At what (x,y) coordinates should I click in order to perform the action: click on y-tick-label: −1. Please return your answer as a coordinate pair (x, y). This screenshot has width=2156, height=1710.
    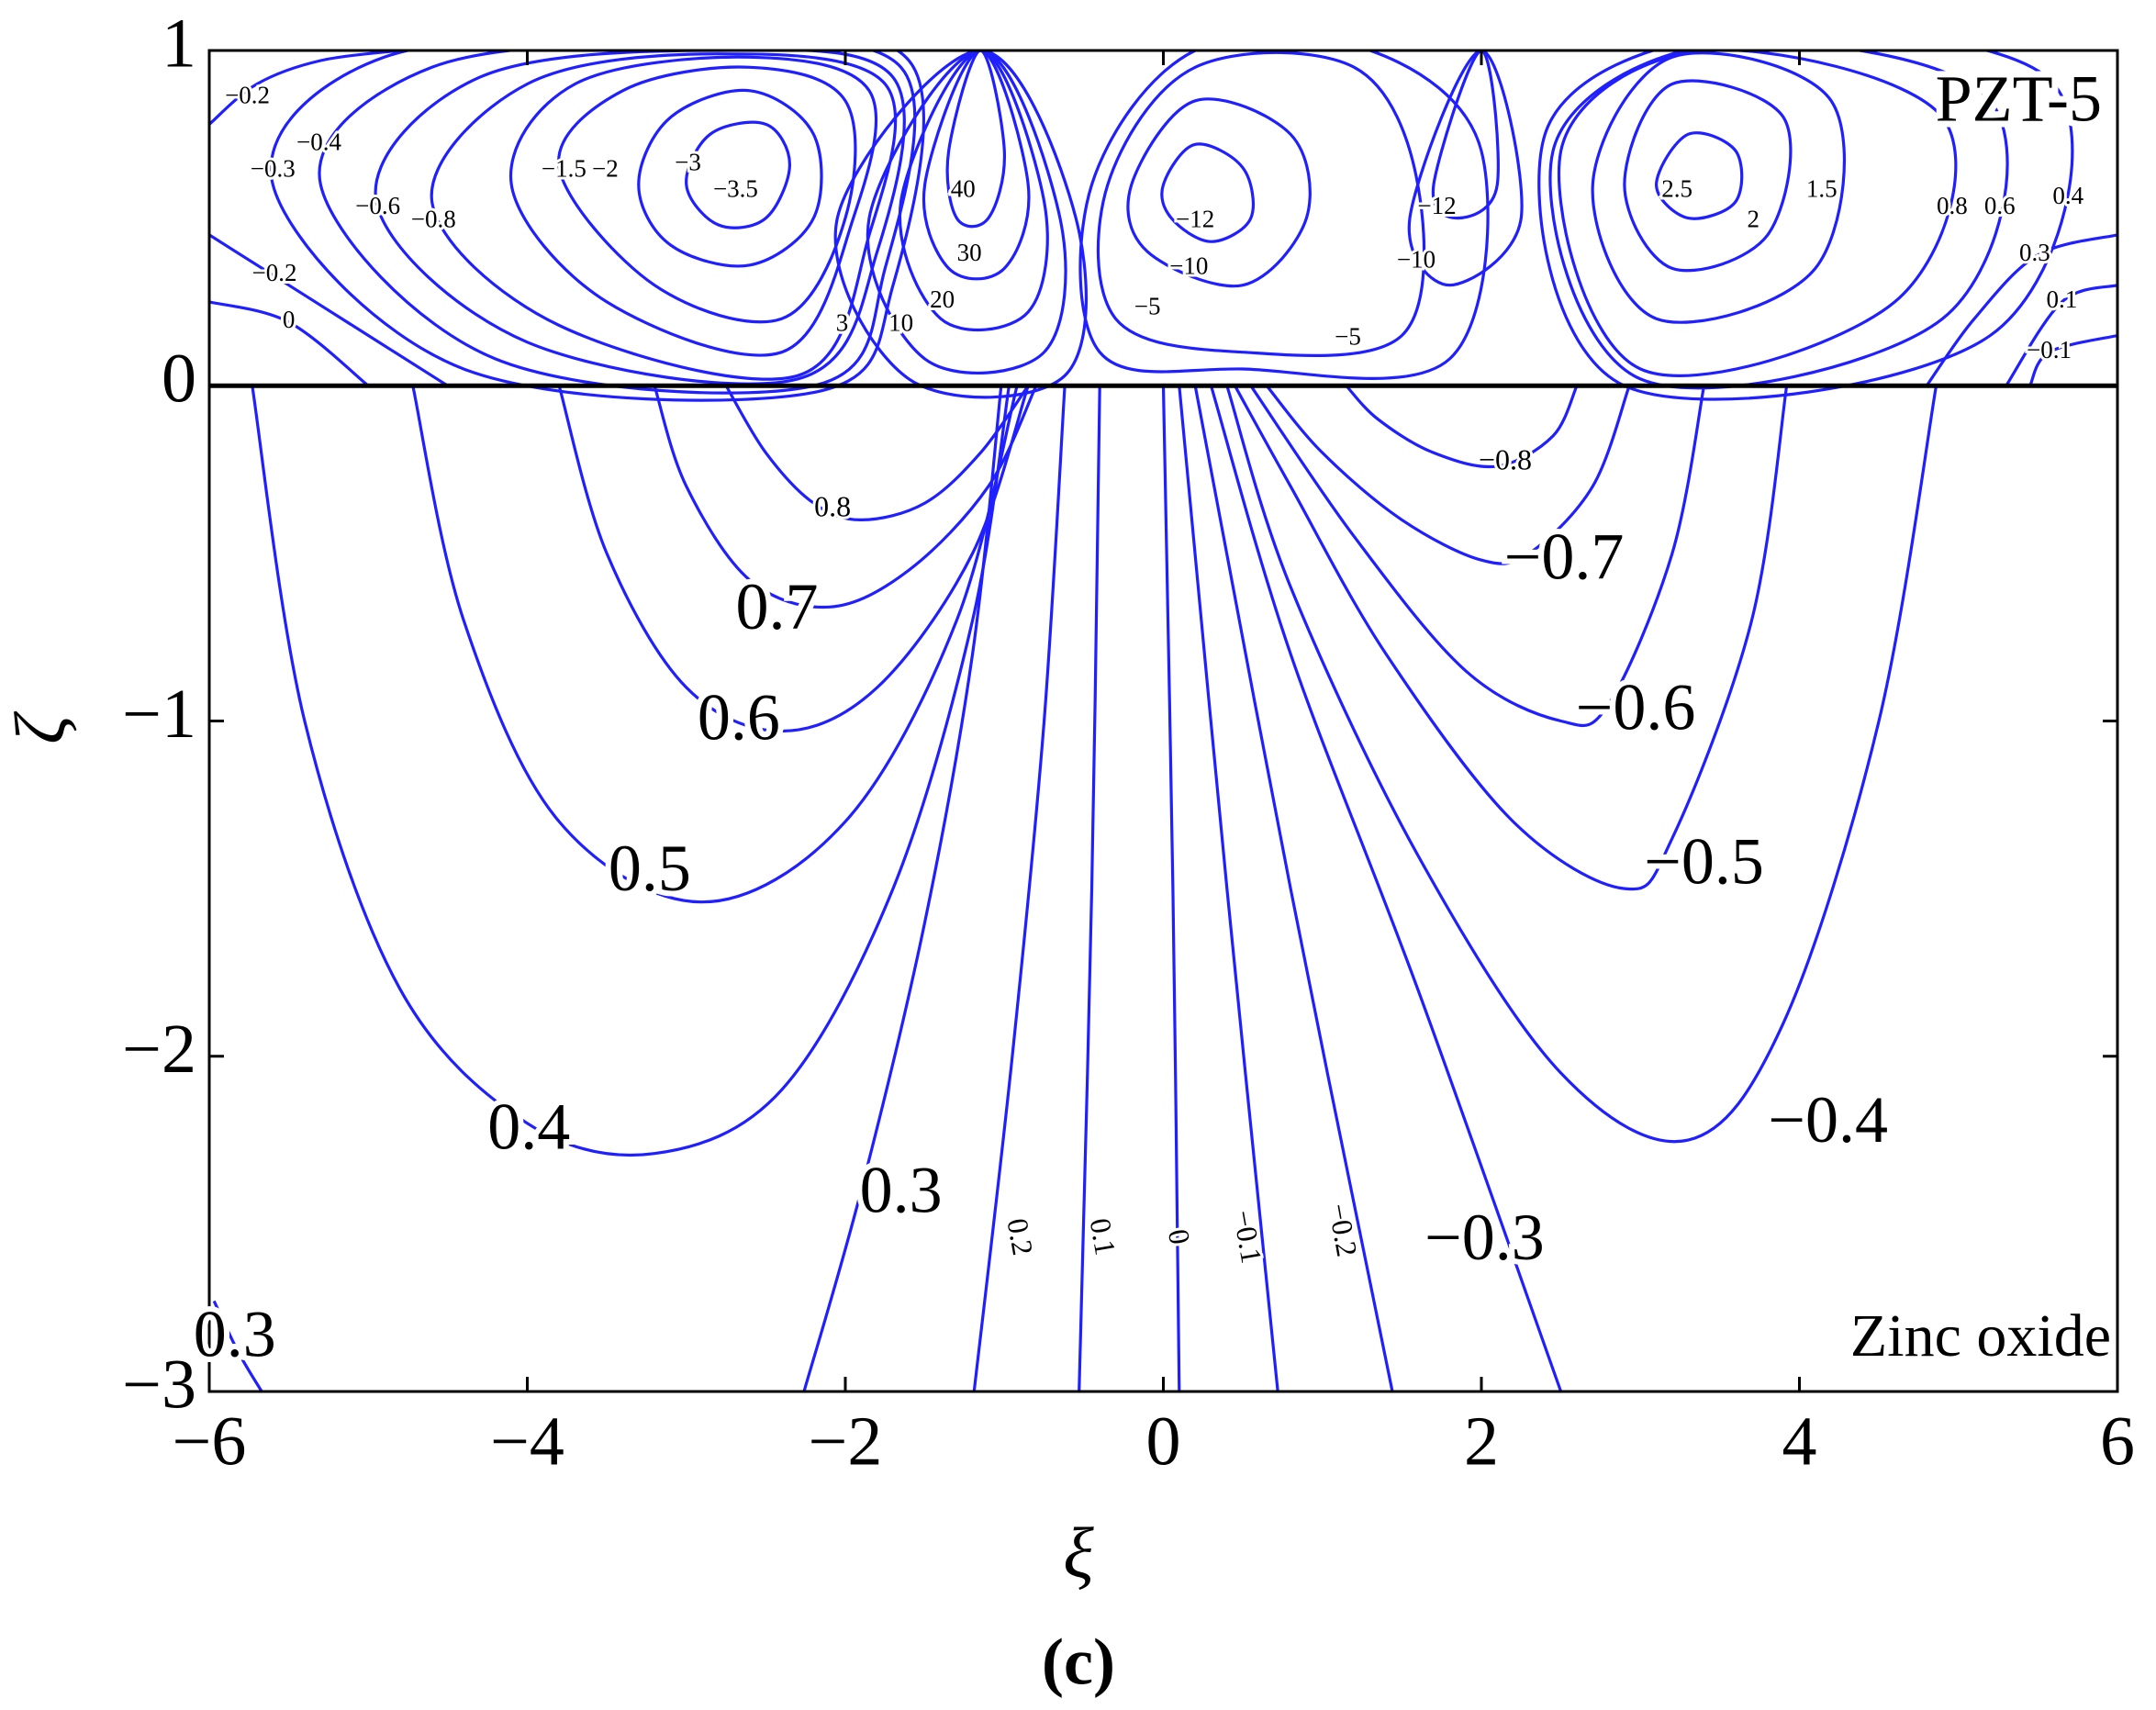
    Looking at the image, I should click on (159, 714).